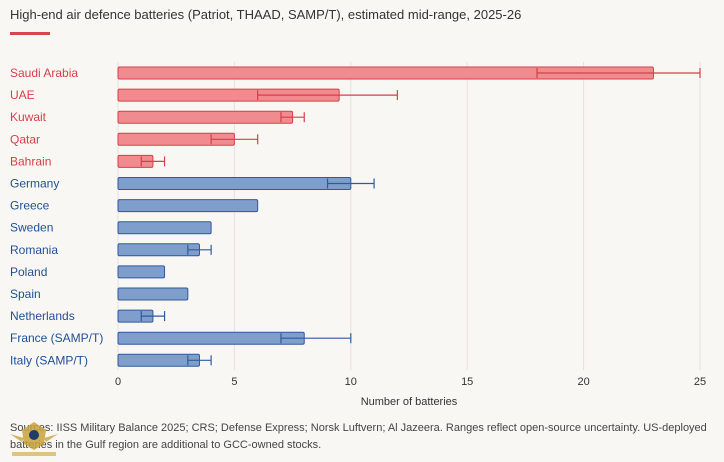 The height and width of the screenshot is (462, 724). What do you see at coordinates (467, 382) in the screenshot?
I see `x-tick-label: 15` at bounding box center [467, 382].